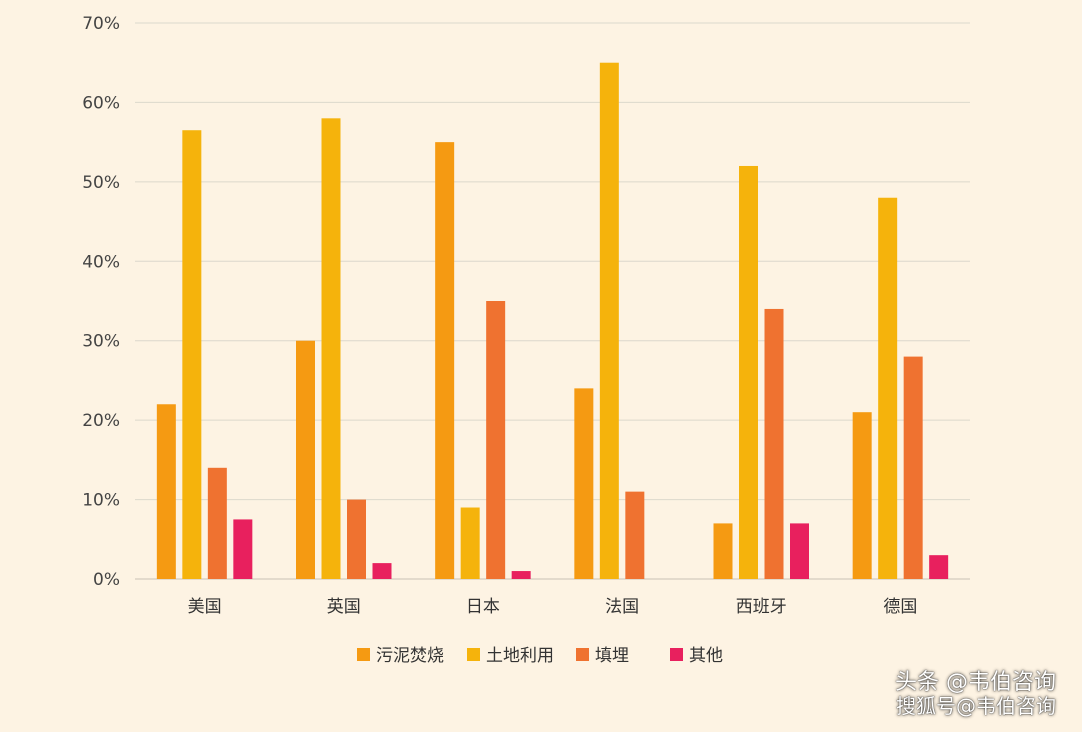 The width and height of the screenshot is (1082, 732). I want to click on x-tick-label: 法国, so click(622, 607).